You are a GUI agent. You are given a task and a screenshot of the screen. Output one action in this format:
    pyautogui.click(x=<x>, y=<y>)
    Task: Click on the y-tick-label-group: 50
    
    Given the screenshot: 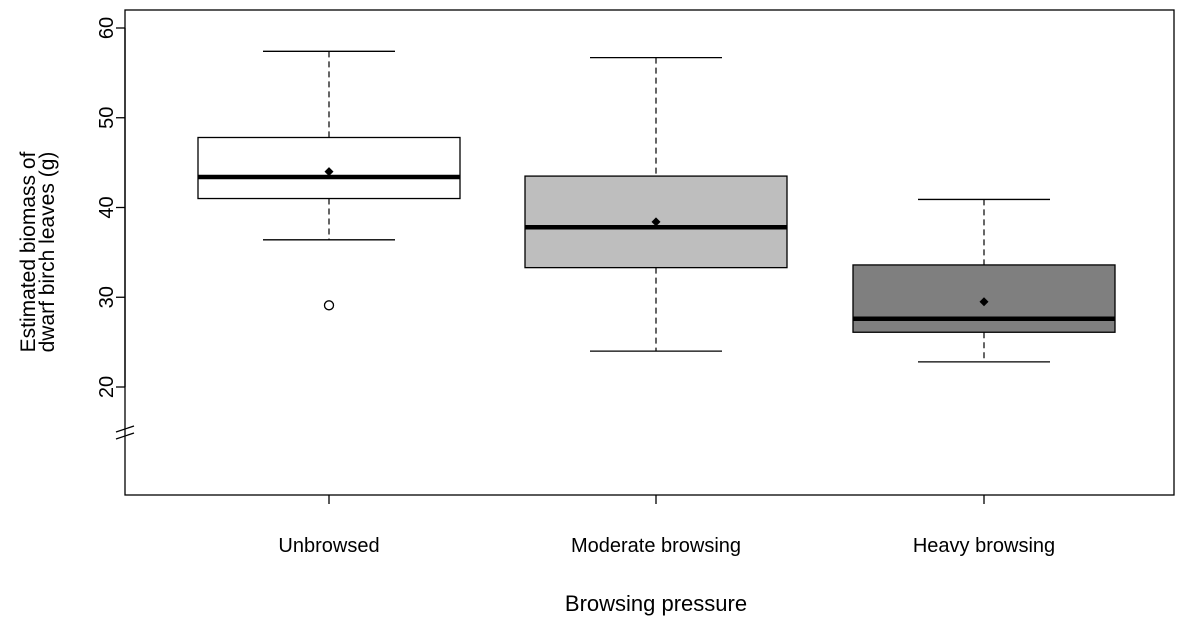 What is the action you would take?
    pyautogui.click(x=107, y=118)
    